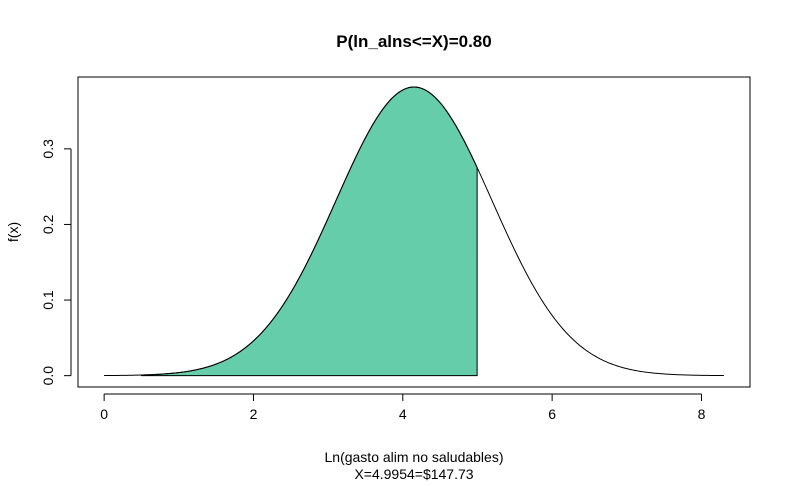 The height and width of the screenshot is (486, 790). What do you see at coordinates (13, 232) in the screenshot?
I see `y-axis-label: f(x)` at bounding box center [13, 232].